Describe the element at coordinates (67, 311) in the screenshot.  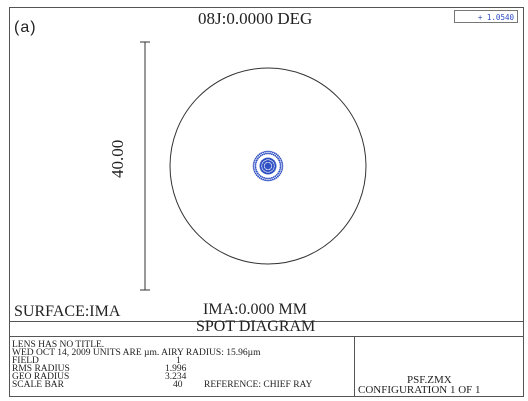
I see `surface-label: SURFACE:IMA` at that location.